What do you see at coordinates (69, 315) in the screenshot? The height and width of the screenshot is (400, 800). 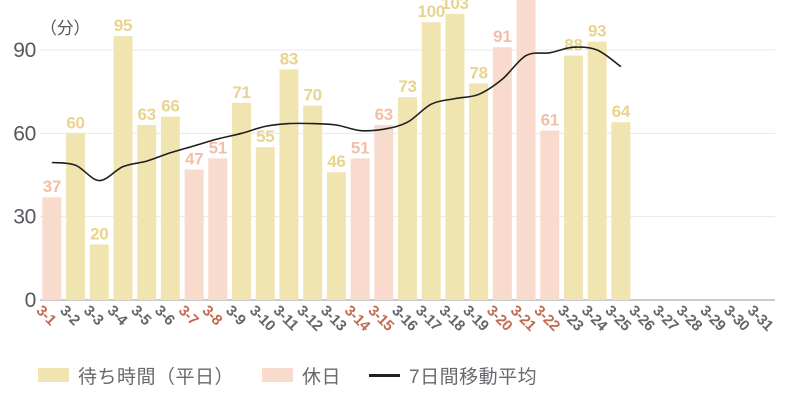 I see `x-tick-label-3-2: 3-2` at bounding box center [69, 315].